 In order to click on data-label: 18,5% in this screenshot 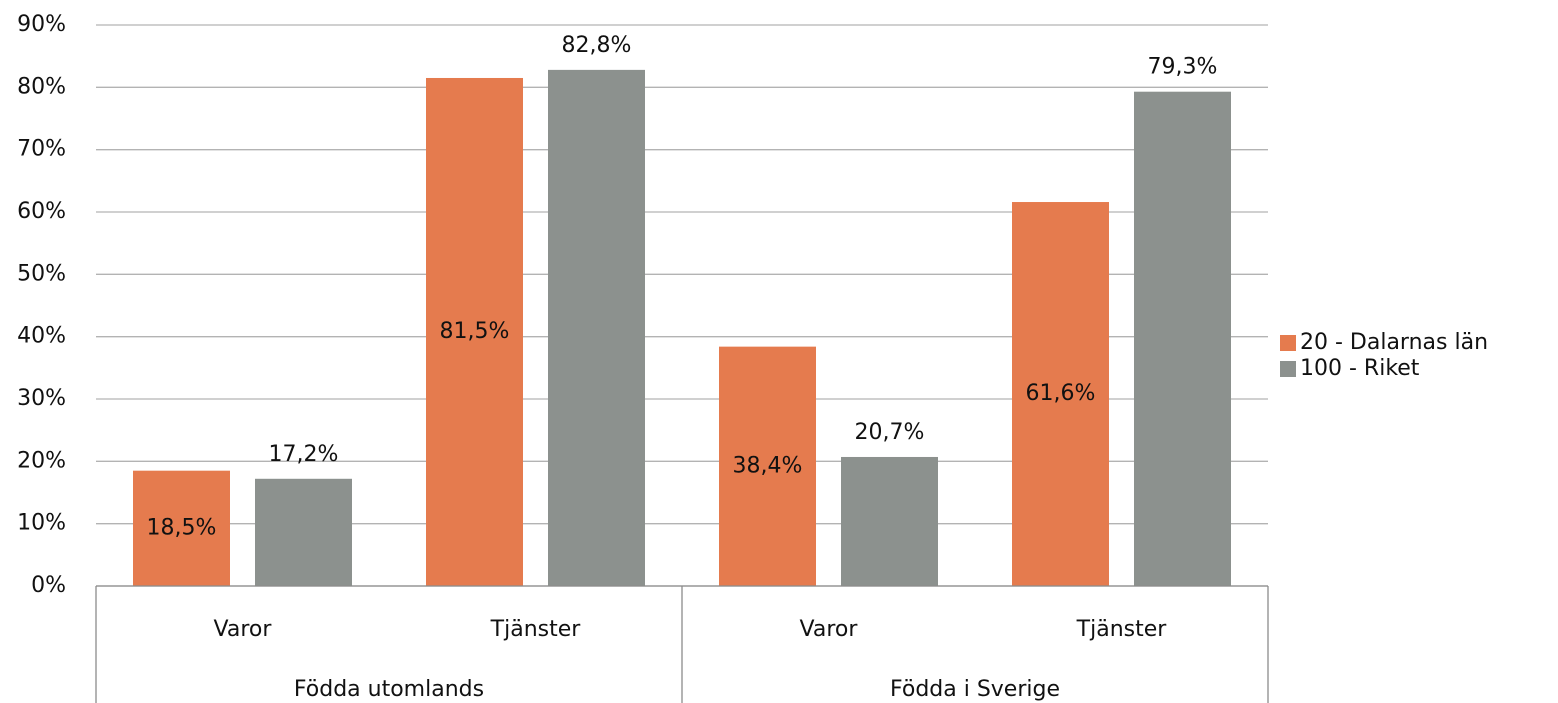, I will do `click(182, 527)`.